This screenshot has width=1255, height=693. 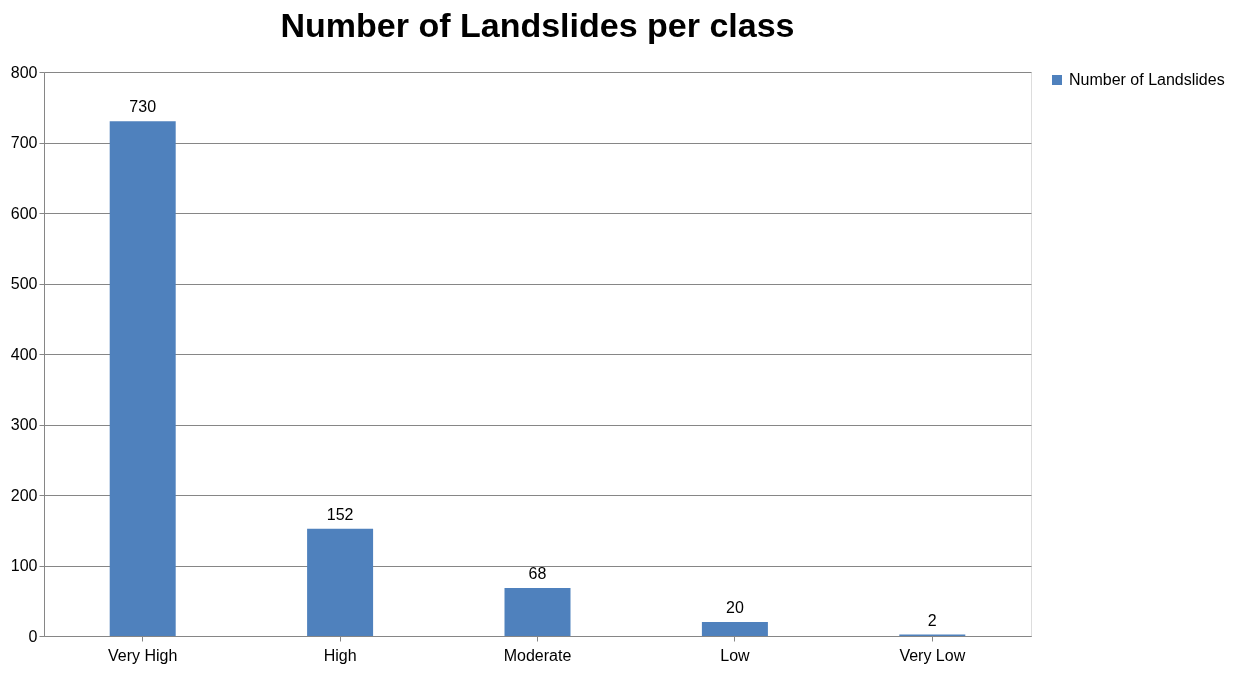 What do you see at coordinates (143, 655) in the screenshot?
I see `x-tick-label: Very High` at bounding box center [143, 655].